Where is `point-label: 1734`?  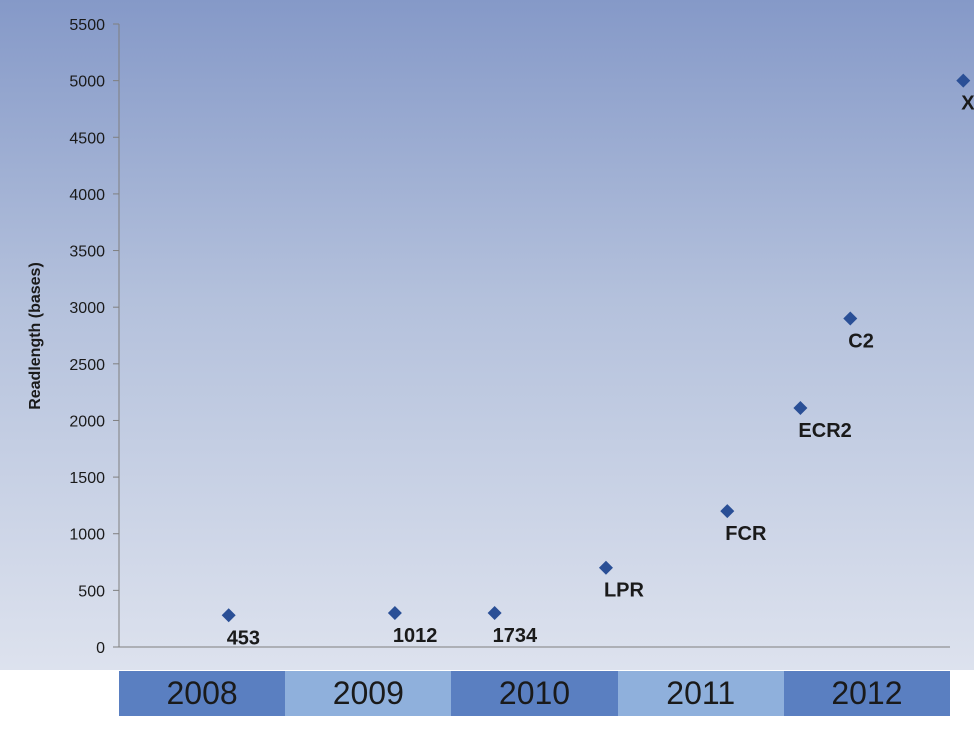
point-label: 1734 is located at coordinates (515, 636).